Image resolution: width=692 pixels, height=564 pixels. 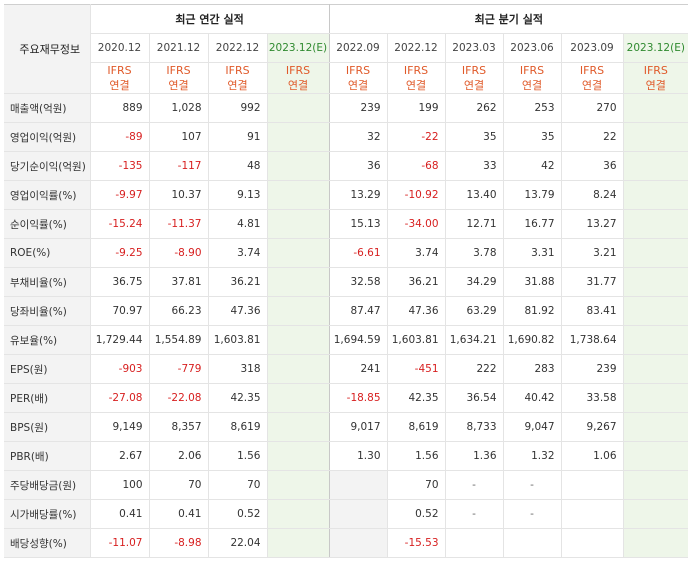 What do you see at coordinates (47, 427) in the screenshot?
I see `row-label: BPS(원)` at bounding box center [47, 427].